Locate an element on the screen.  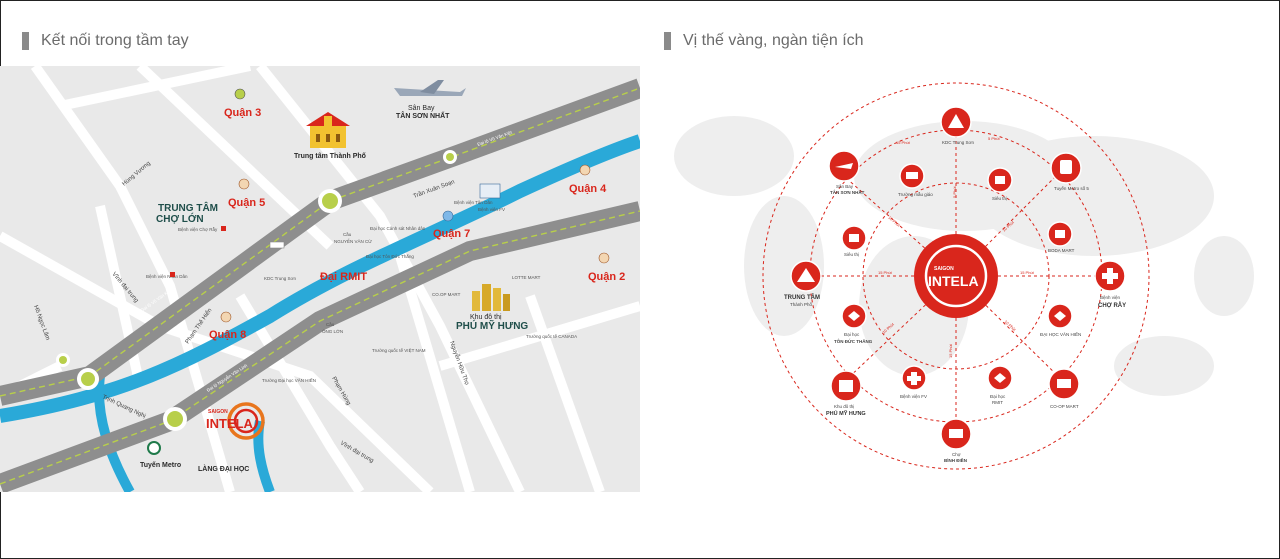
node-label: CO-OP MART is located at coordinates (1064, 406).